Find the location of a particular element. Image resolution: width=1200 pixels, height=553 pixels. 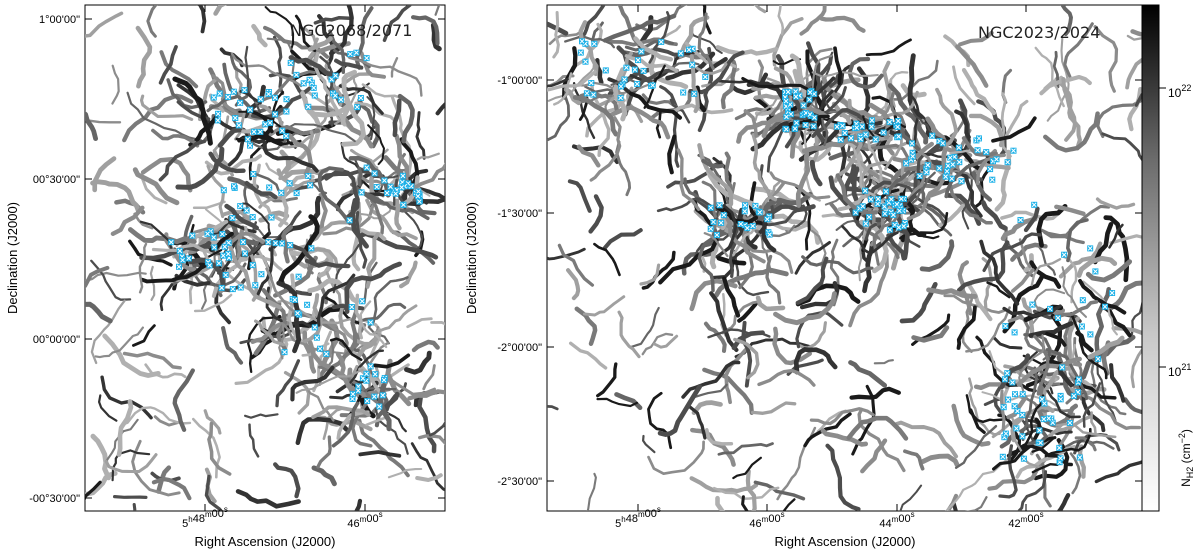

colorbar-gradient is located at coordinates (1150, 258).